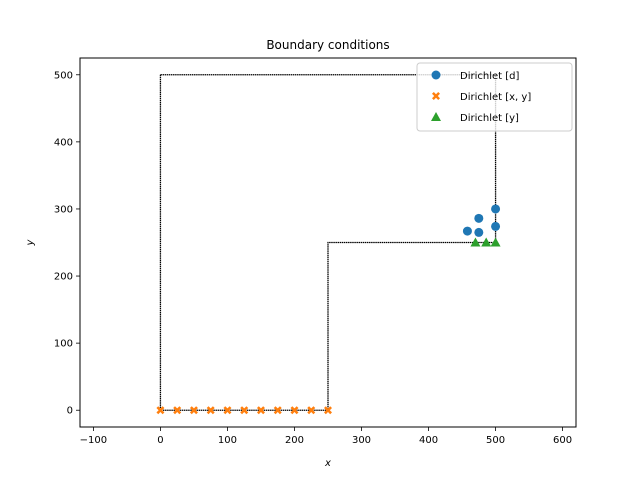 This screenshot has height=480, width=640. What do you see at coordinates (361, 440) in the screenshot?
I see `x-tick-label: 300` at bounding box center [361, 440].